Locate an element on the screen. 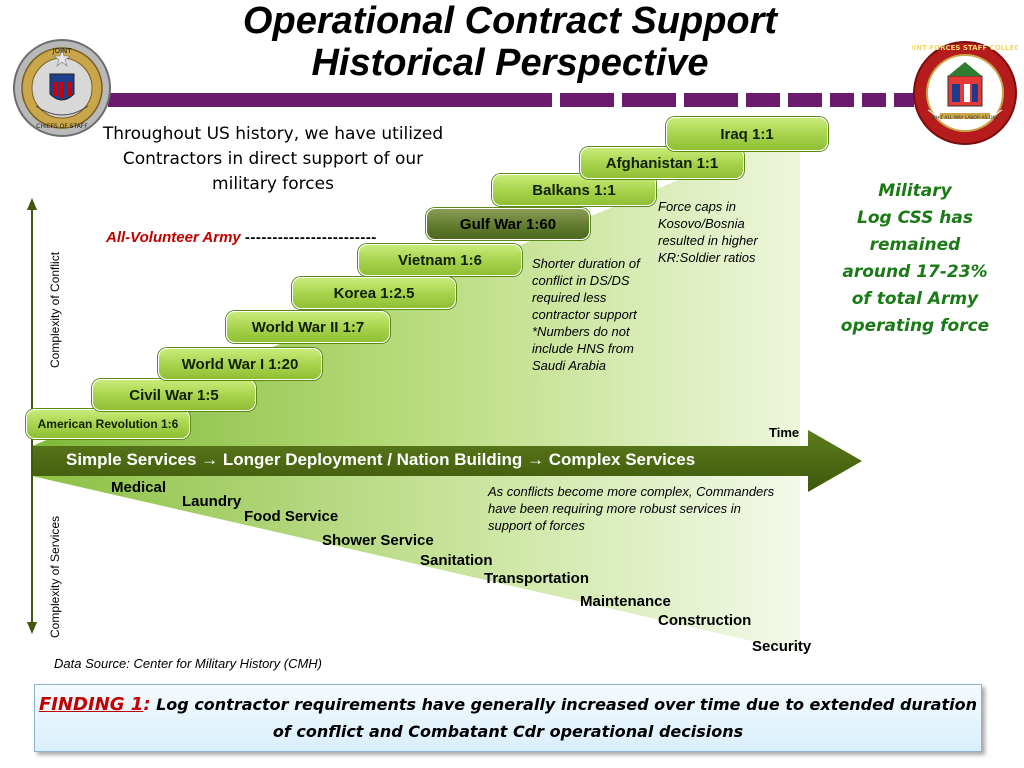 The width and height of the screenshot is (1024, 768). service-transportation: Transportation is located at coordinates (537, 578).